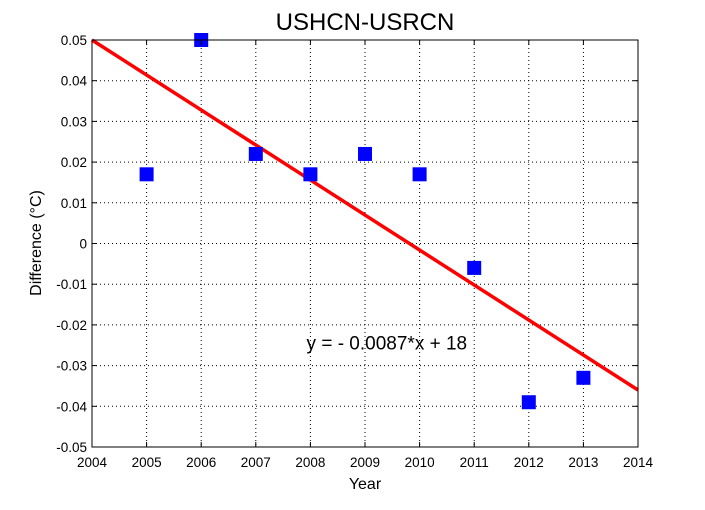 The image size is (705, 510). I want to click on y-tick-label: -0.05, so click(71, 447).